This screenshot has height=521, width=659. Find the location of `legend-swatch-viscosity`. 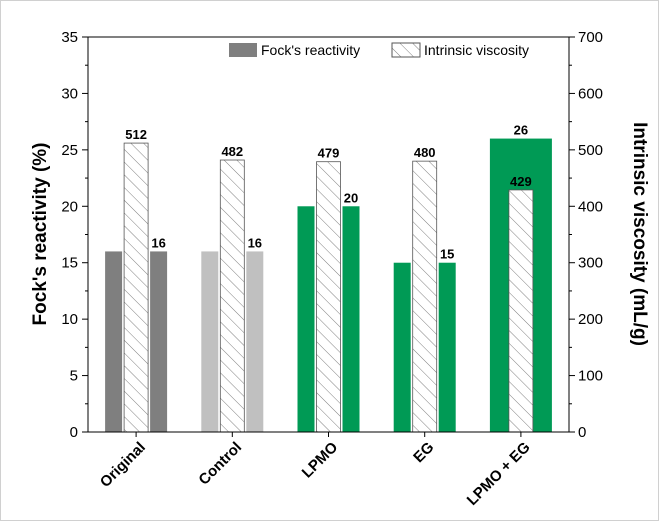

legend-swatch-viscosity is located at coordinates (406, 50).